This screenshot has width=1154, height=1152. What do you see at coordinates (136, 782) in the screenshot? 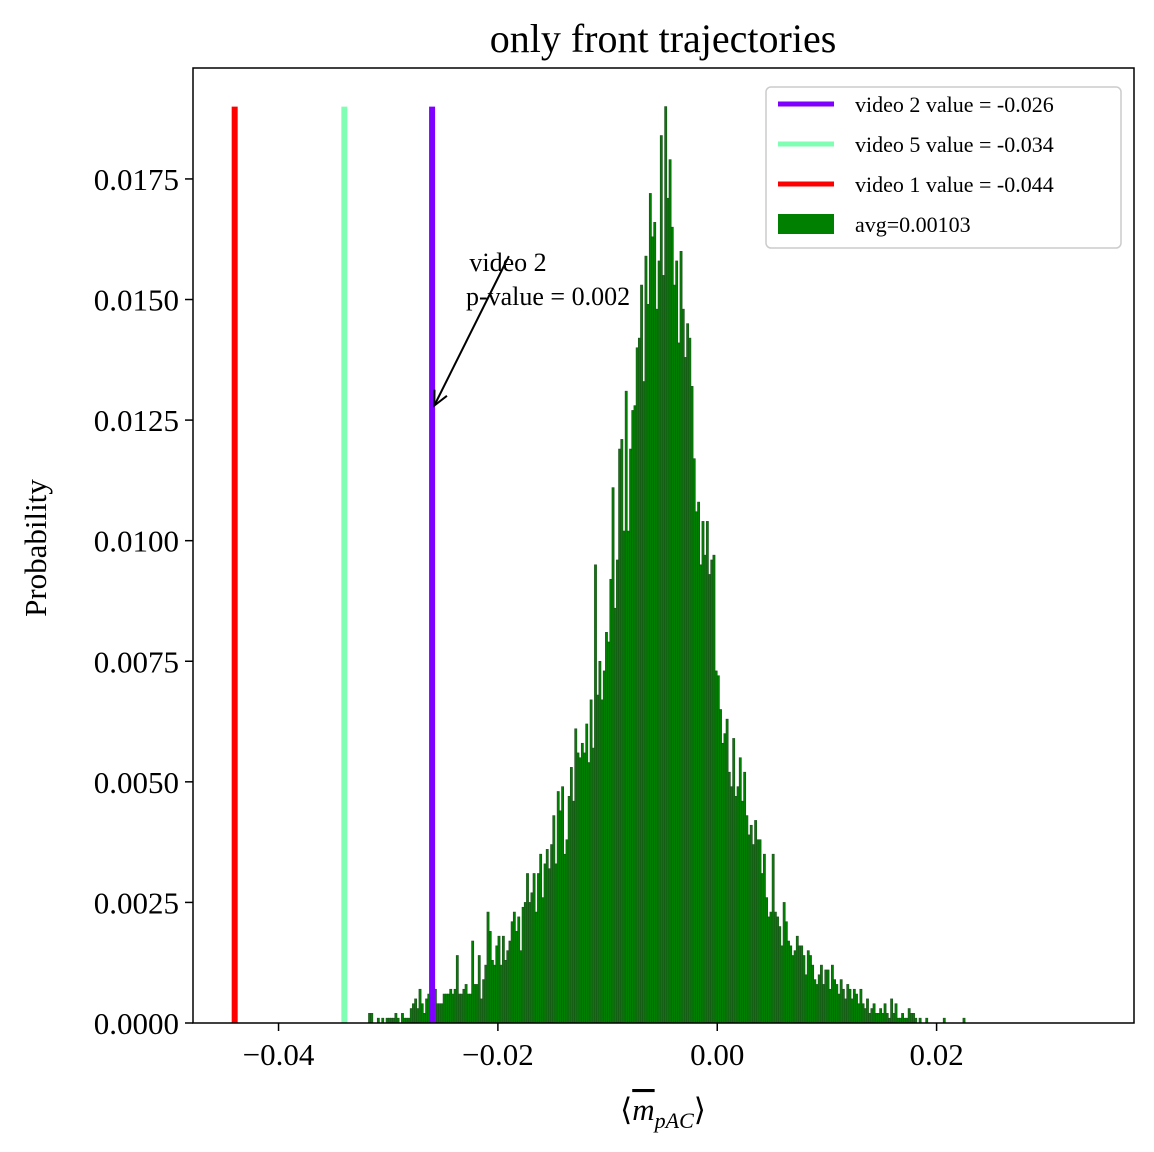
I see `y-tick-label: 0.0050` at bounding box center [136, 782].